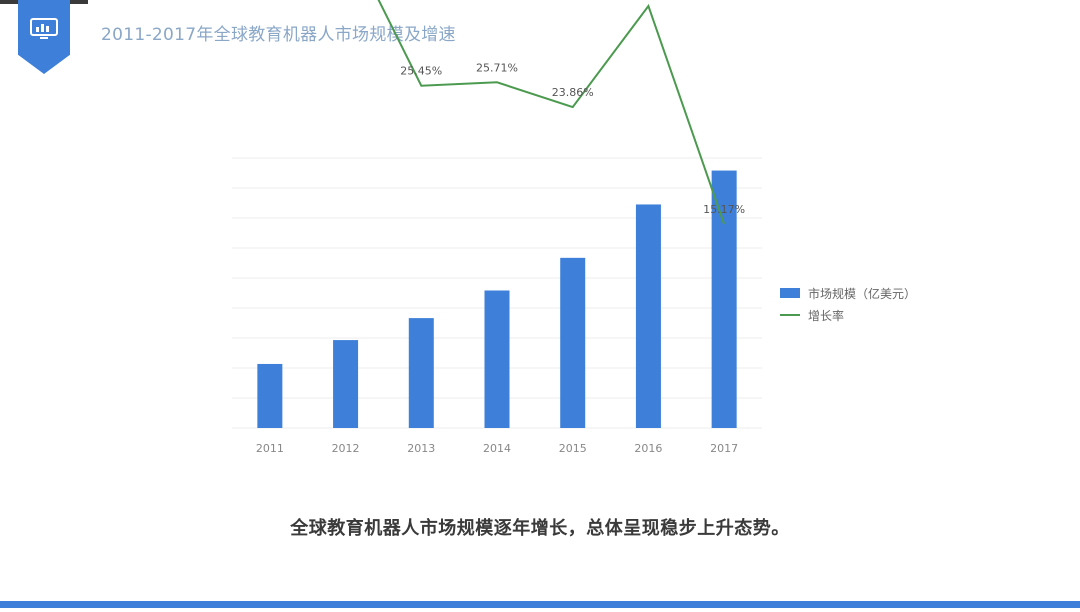  What do you see at coordinates (573, 342) in the screenshot?
I see `bar-2015` at bounding box center [573, 342].